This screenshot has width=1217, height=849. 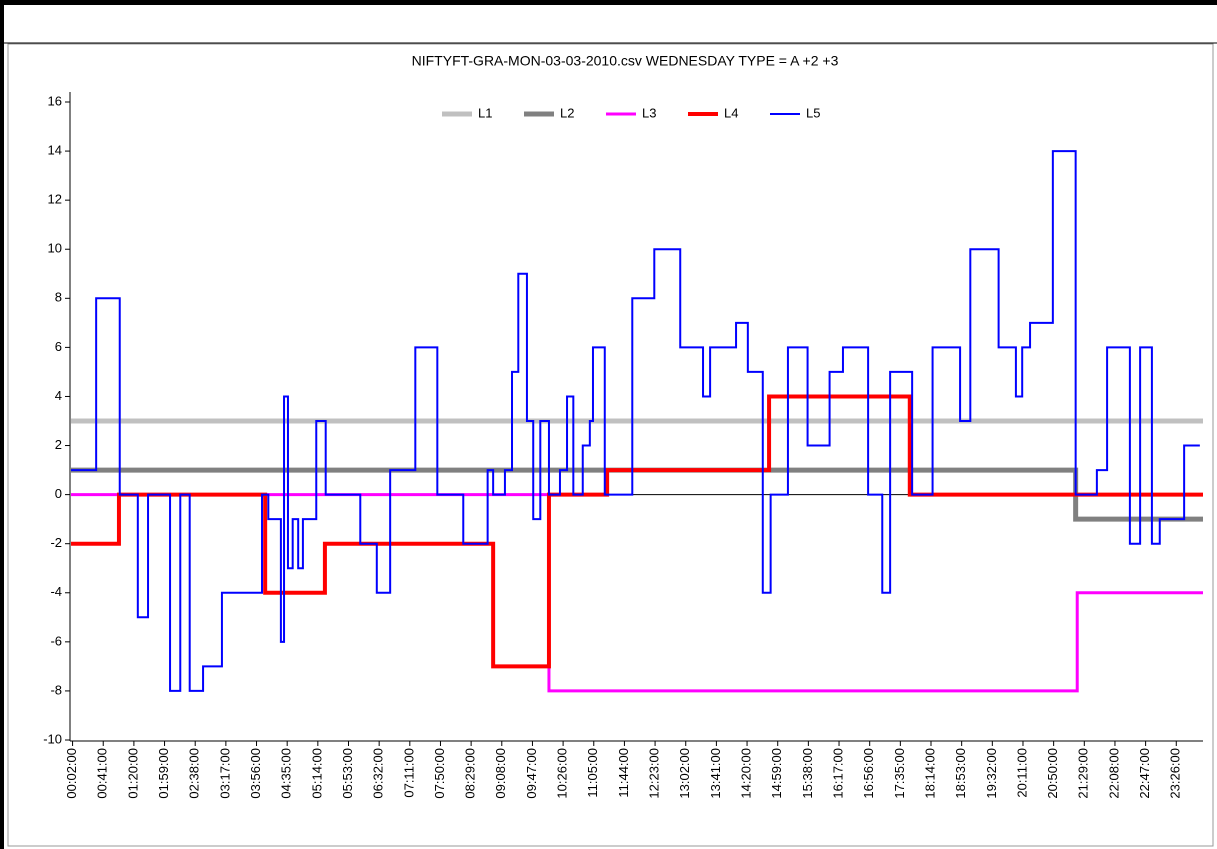 What do you see at coordinates (163, 773) in the screenshot?
I see `x-tick-label: 01:59:00` at bounding box center [163, 773].